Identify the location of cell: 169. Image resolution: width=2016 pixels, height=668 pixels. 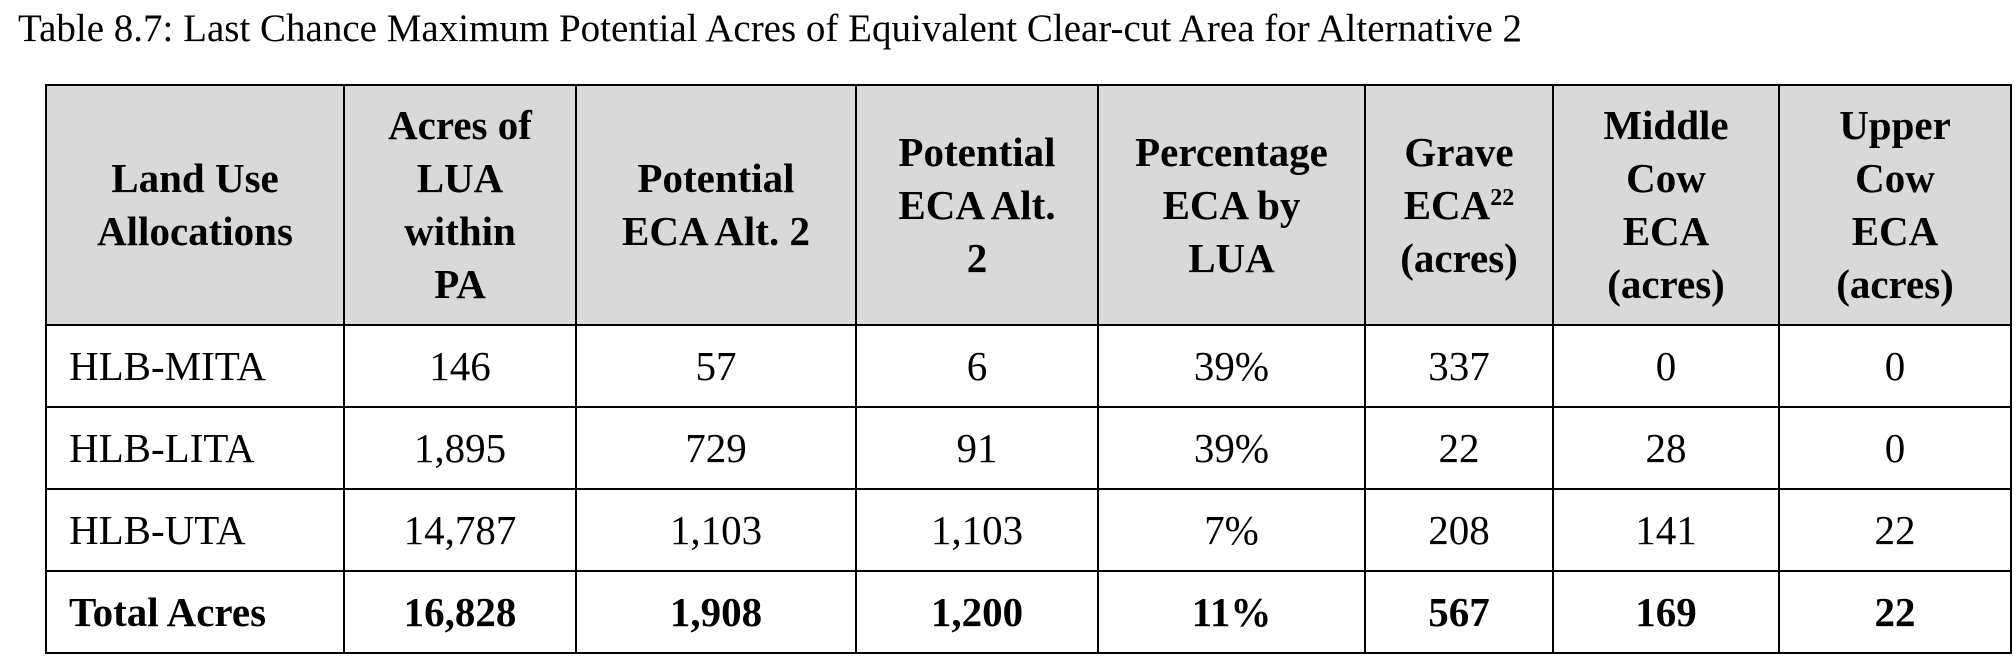
(1666, 612).